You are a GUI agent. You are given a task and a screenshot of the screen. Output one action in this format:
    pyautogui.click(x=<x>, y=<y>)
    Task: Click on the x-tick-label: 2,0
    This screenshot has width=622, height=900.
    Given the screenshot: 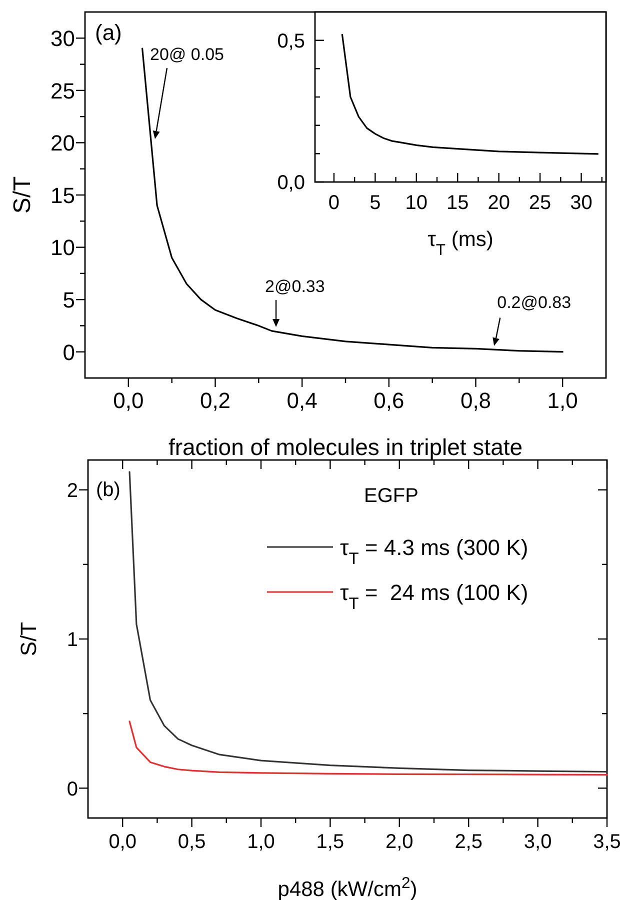 What is the action you would take?
    pyautogui.click(x=399, y=842)
    